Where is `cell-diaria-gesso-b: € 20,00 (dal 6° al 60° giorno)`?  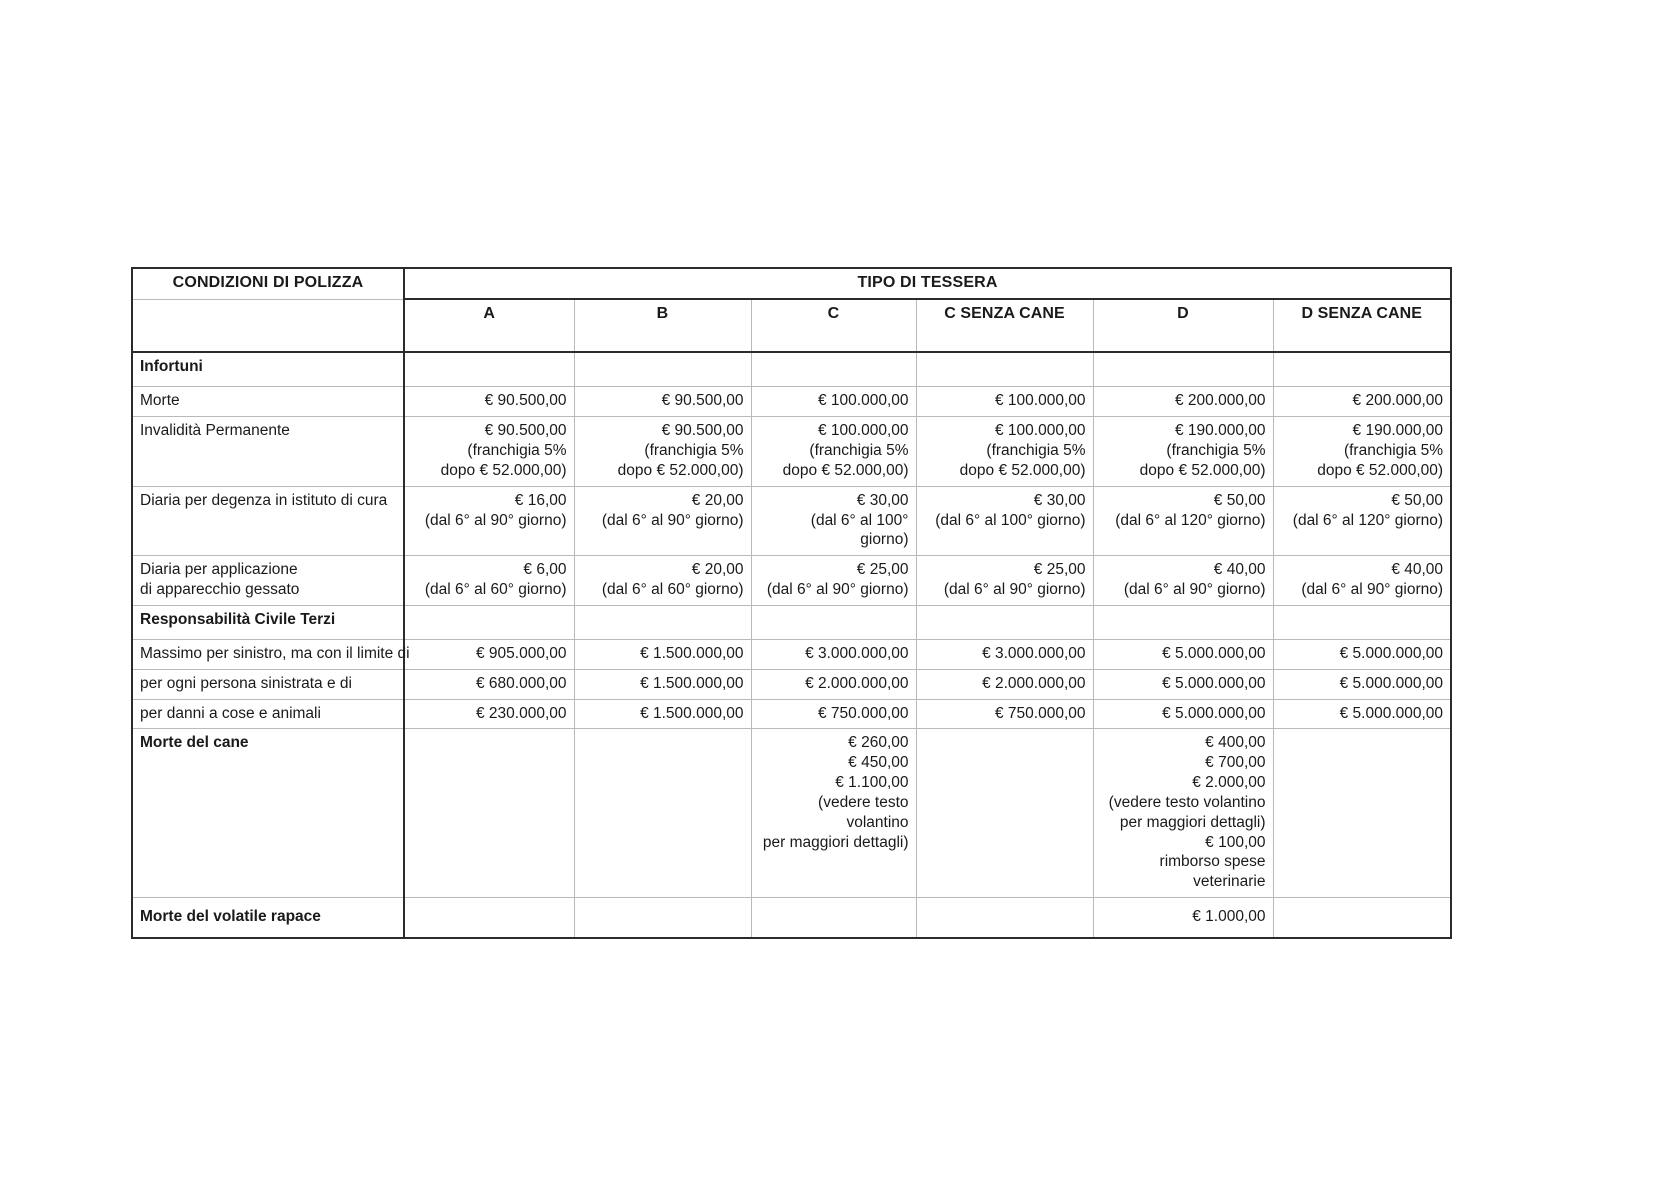
cell-diaria-gesso-b: € 20,00 (dal 6° al 60° giorno) is located at coordinates (662, 580).